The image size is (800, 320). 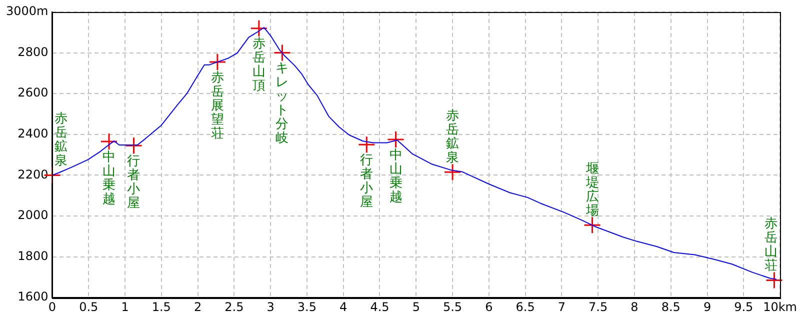 I want to click on x-tick-label: 9, so click(x=707, y=307).